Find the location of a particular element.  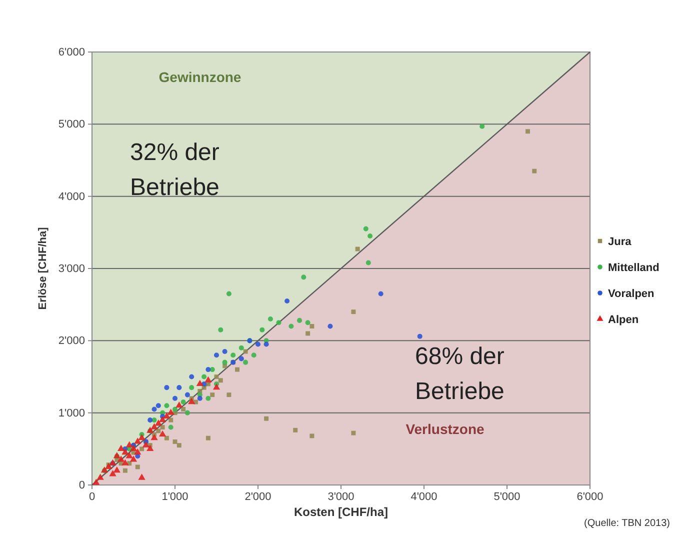

x-axis-title: Kosten [CHF/ha] is located at coordinates (341, 512).